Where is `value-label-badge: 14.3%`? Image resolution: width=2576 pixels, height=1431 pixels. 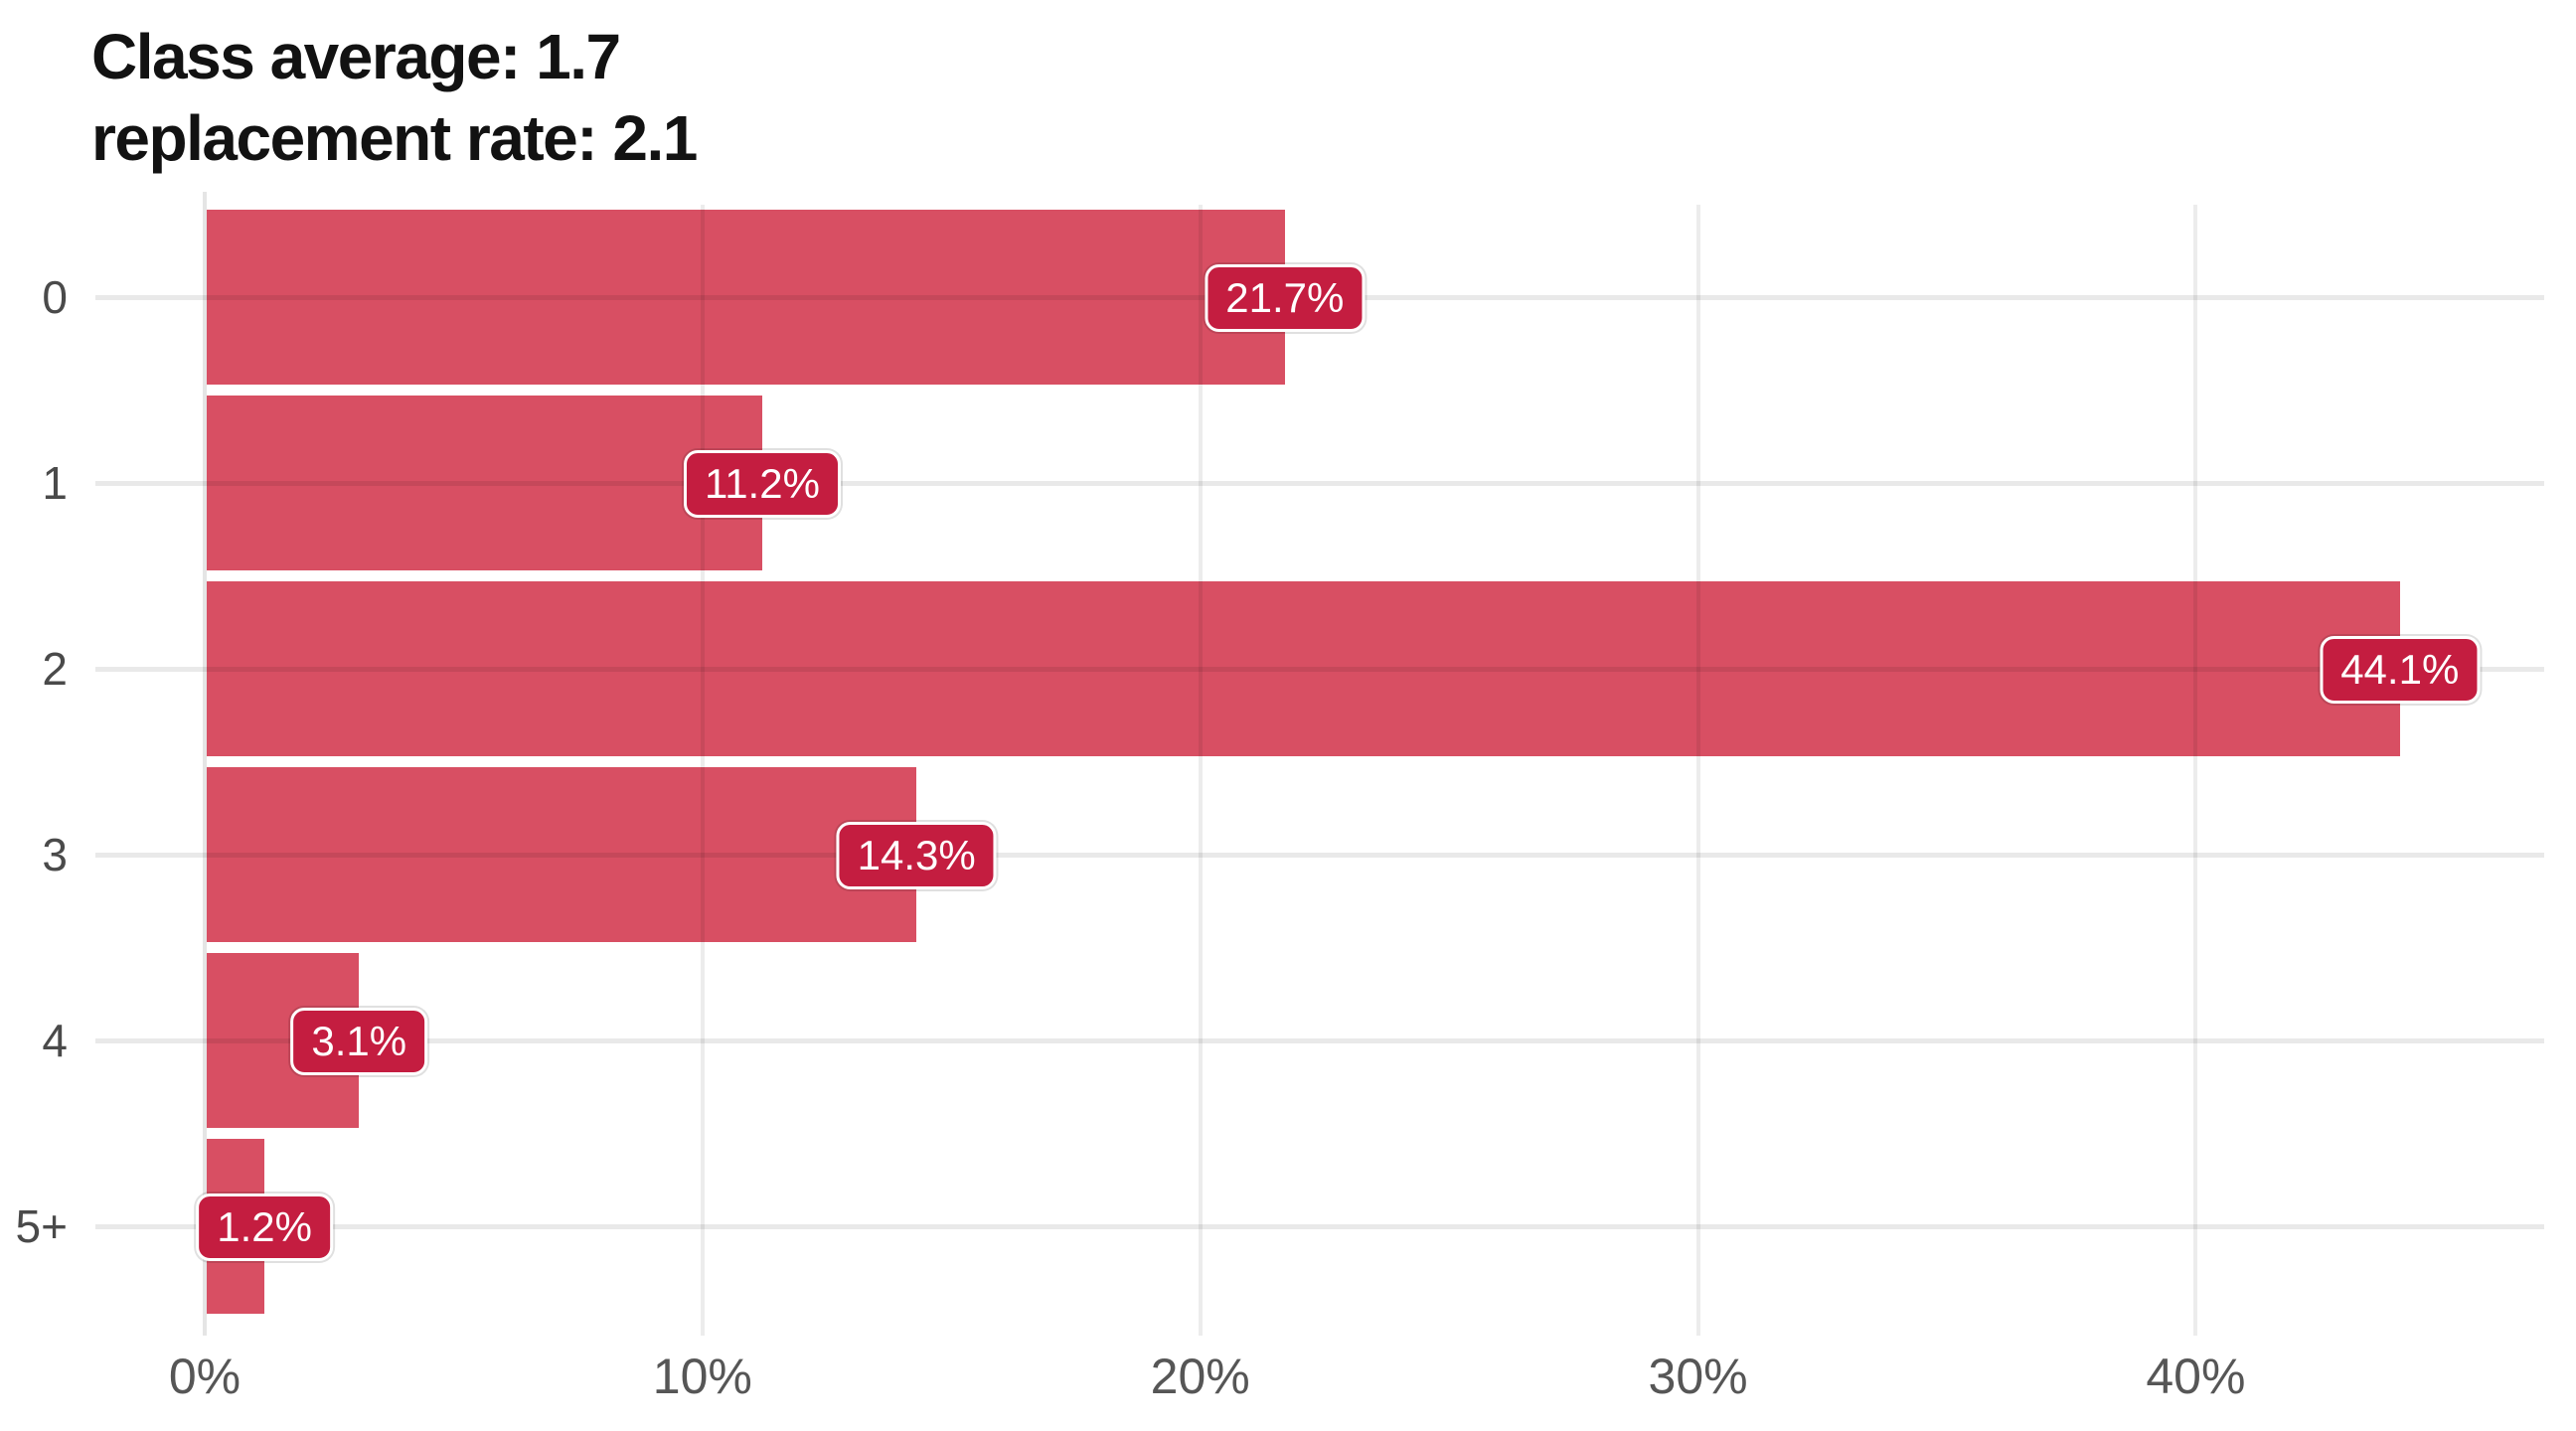 value-label-badge: 14.3% is located at coordinates (916, 855).